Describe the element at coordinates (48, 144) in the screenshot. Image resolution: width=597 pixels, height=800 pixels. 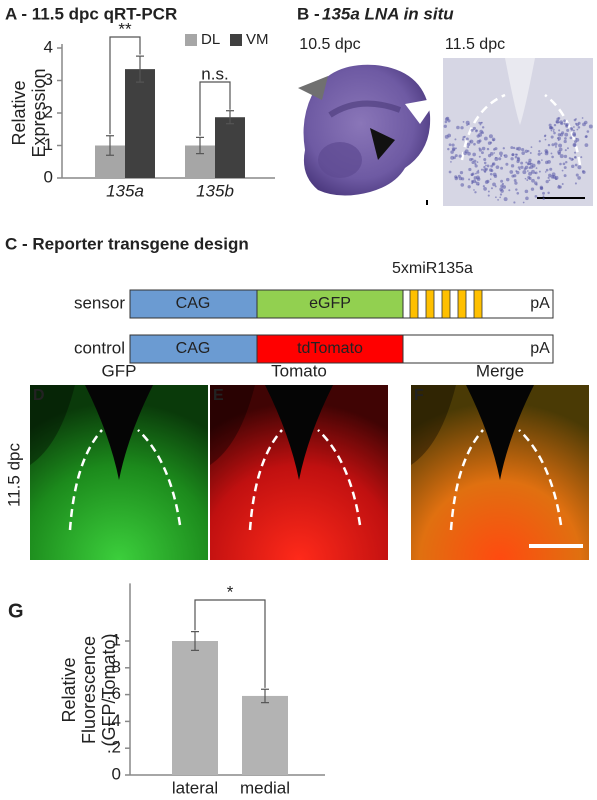
I see `y-tick-label: 1` at that location.